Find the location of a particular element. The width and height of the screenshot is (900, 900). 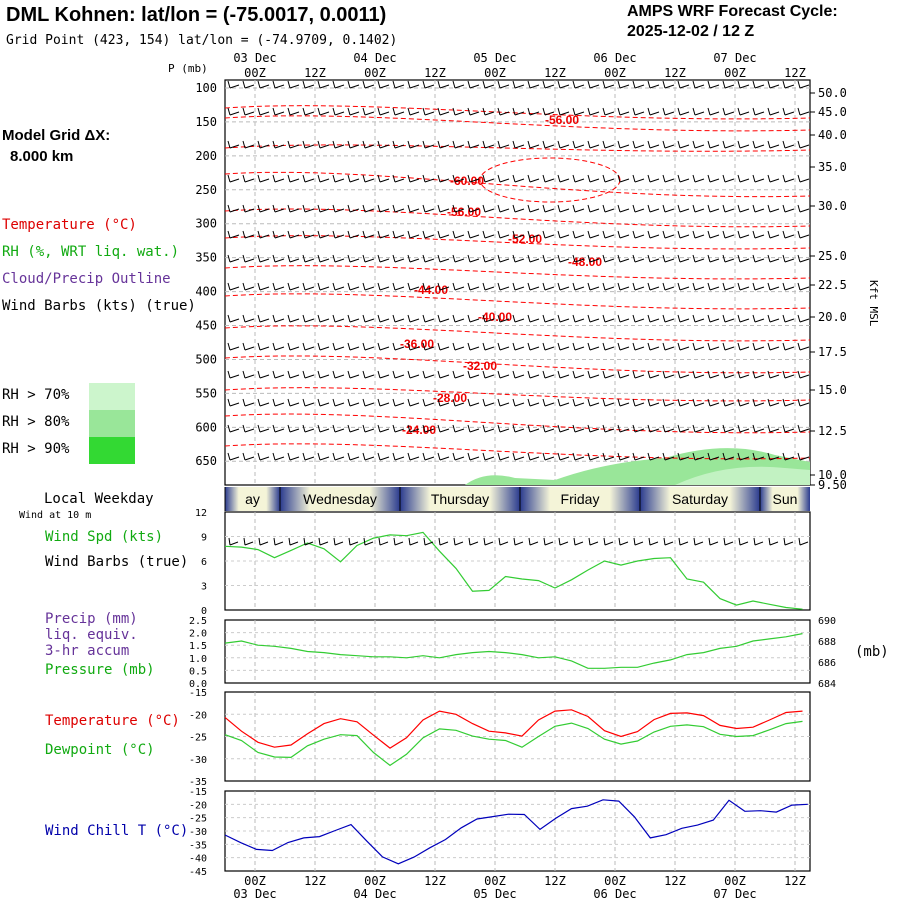

precip-label-2: liq. equiv. is located at coordinates (91, 635).